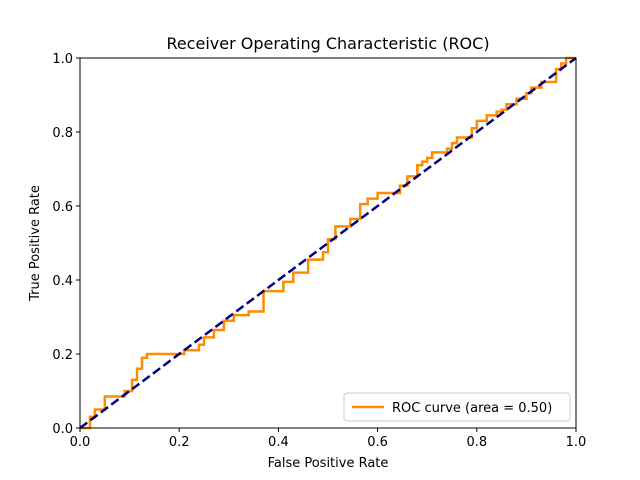 The width and height of the screenshot is (640, 480). What do you see at coordinates (62, 59) in the screenshot?
I see `y-tick-label: 1.0` at bounding box center [62, 59].